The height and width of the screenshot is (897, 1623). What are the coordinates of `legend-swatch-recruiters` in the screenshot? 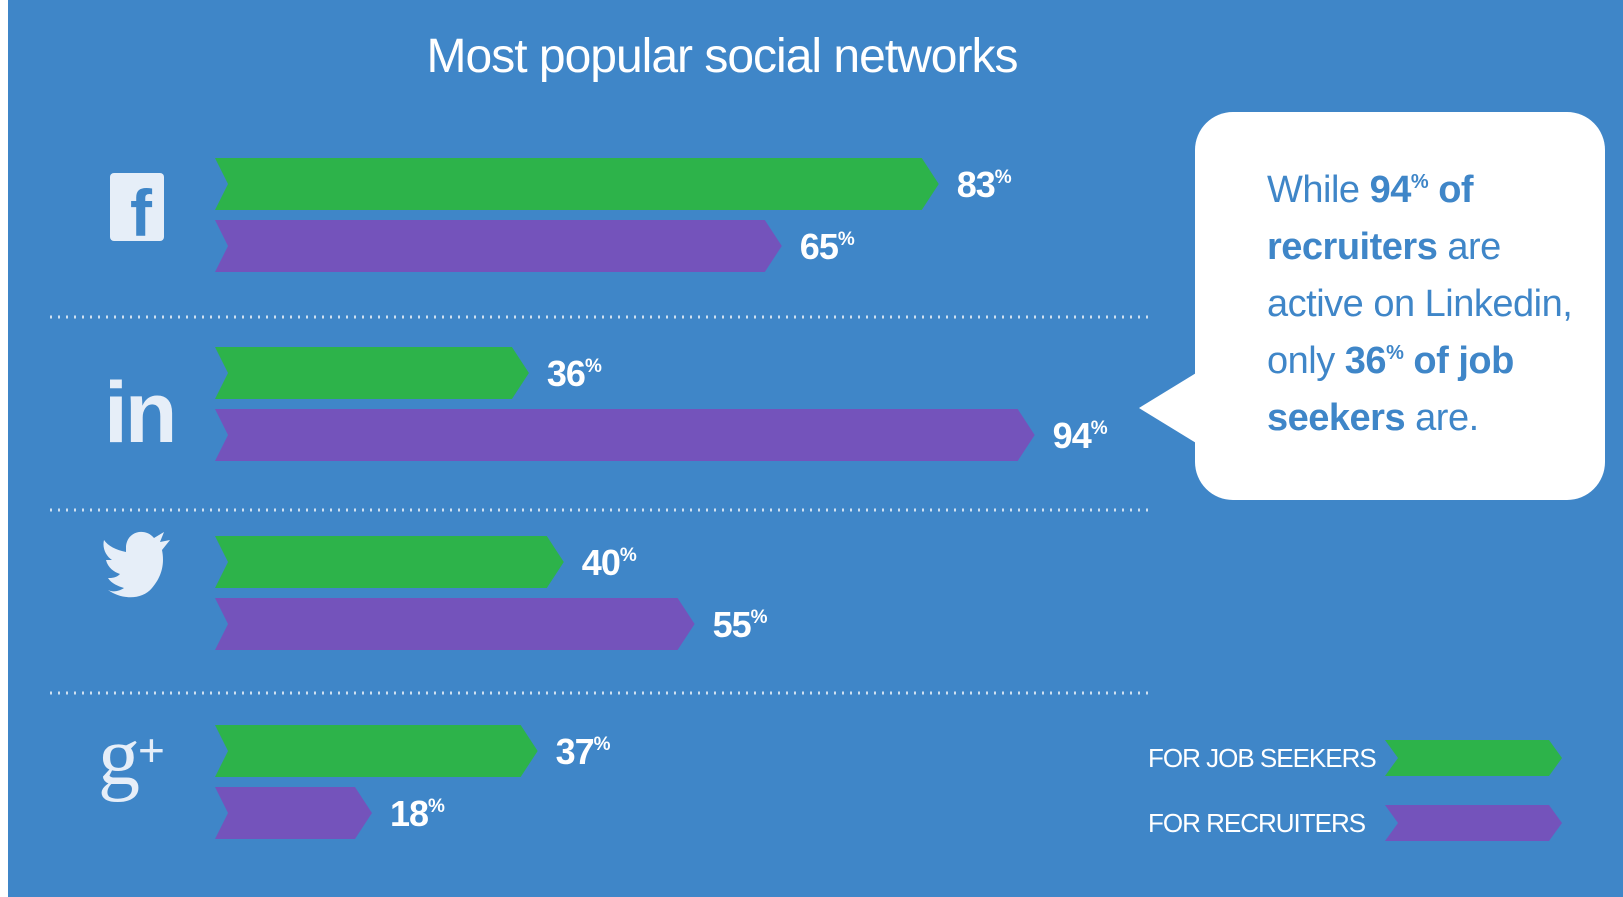 It's located at (1473, 823).